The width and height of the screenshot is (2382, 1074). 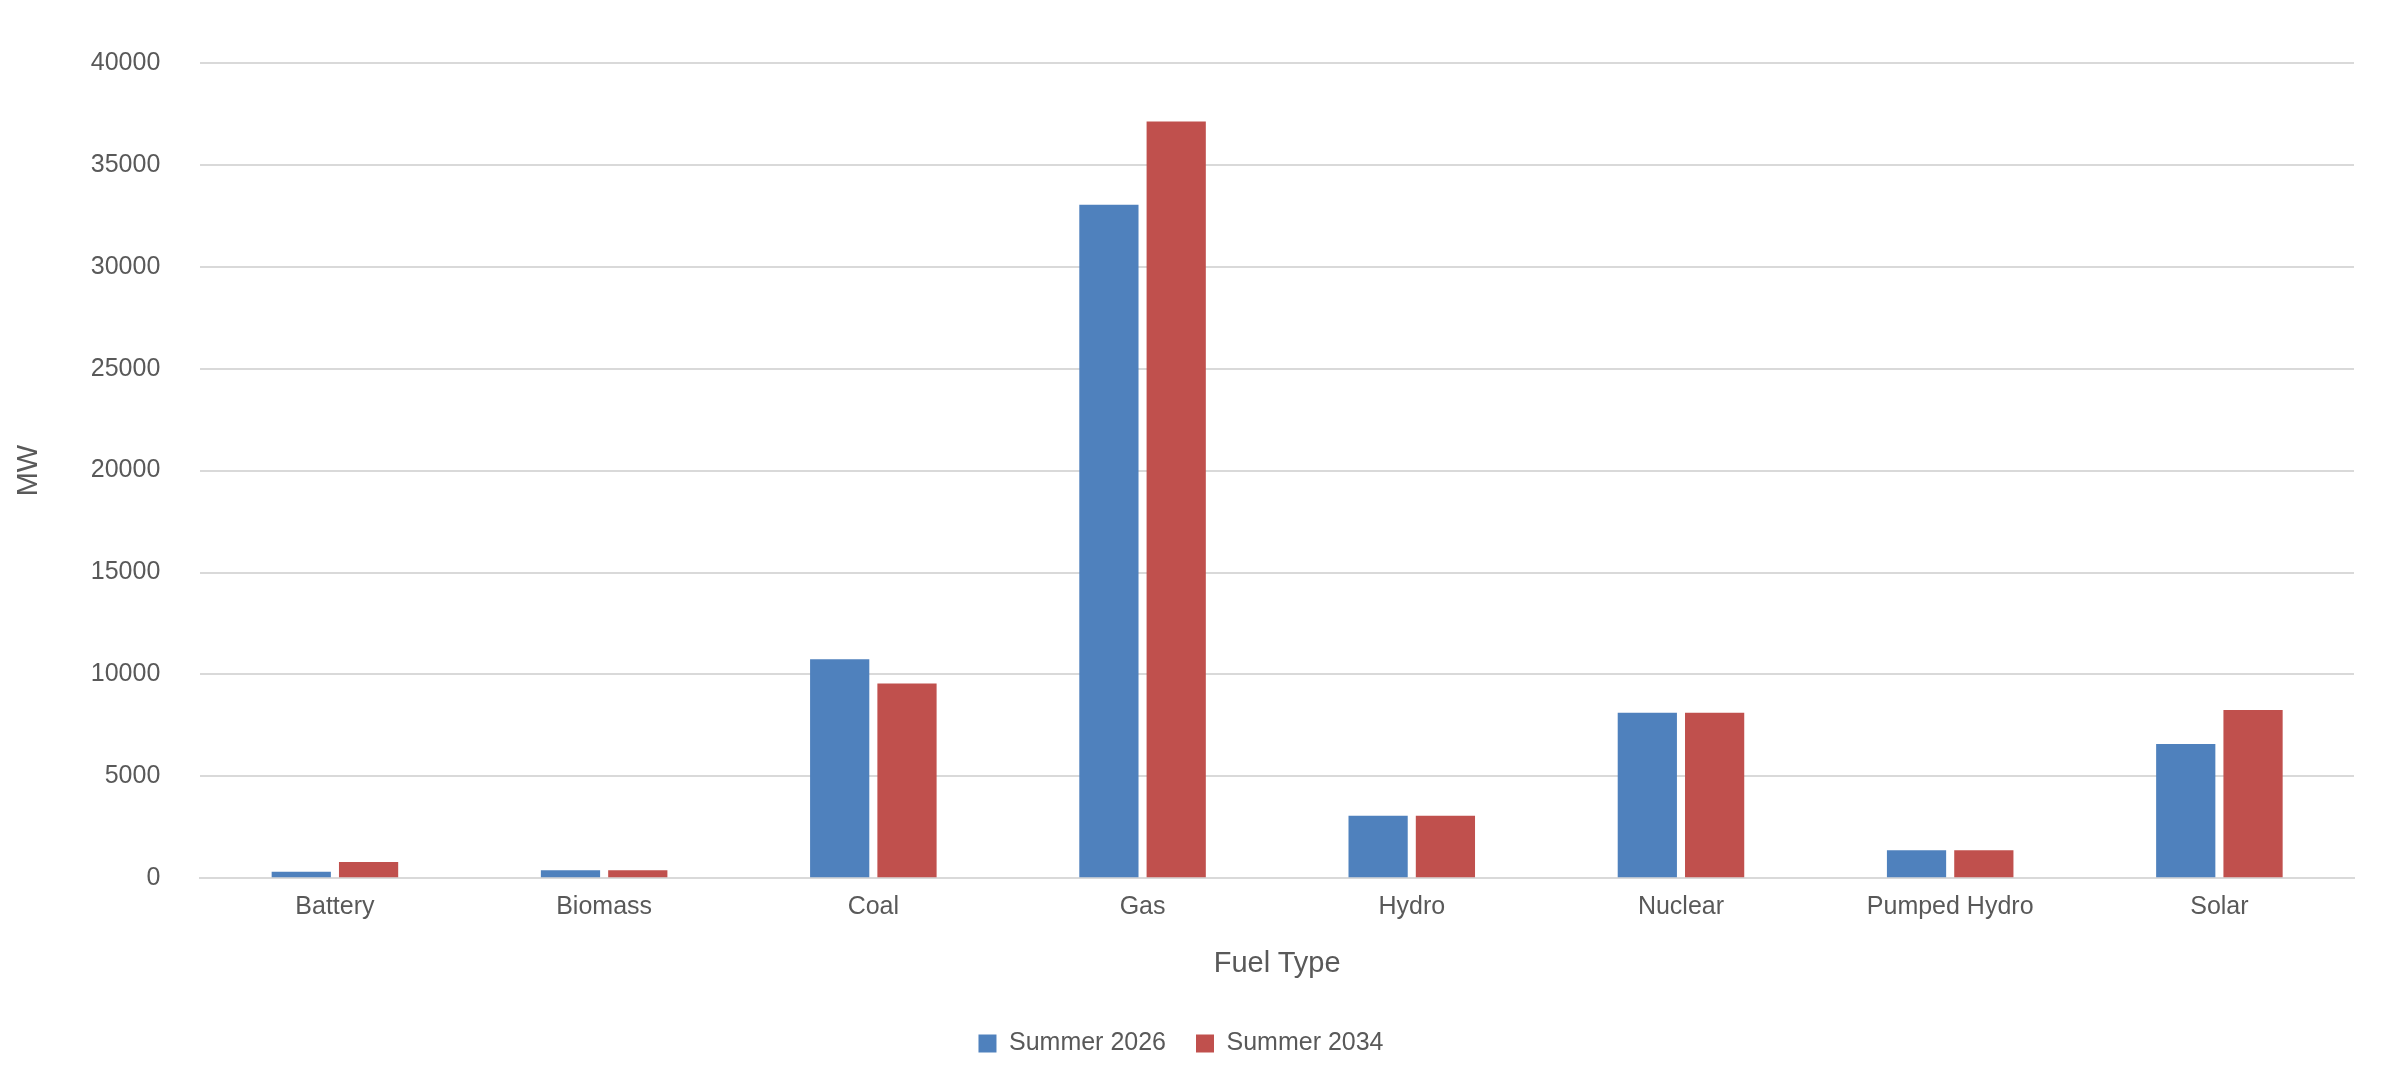 What do you see at coordinates (125, 264) in the screenshot?
I see `y-tick-label: 30000` at bounding box center [125, 264].